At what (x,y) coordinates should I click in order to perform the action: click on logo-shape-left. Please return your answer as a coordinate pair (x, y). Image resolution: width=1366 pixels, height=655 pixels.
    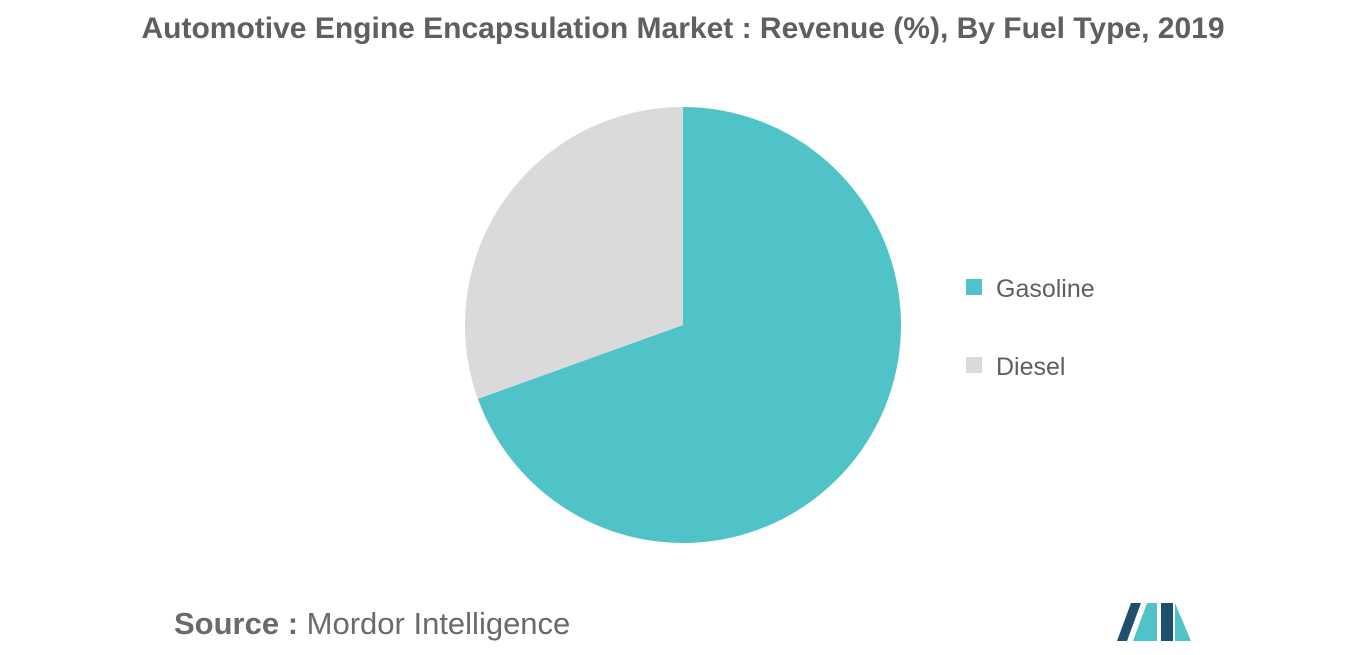
    Looking at the image, I should click on (1129, 622).